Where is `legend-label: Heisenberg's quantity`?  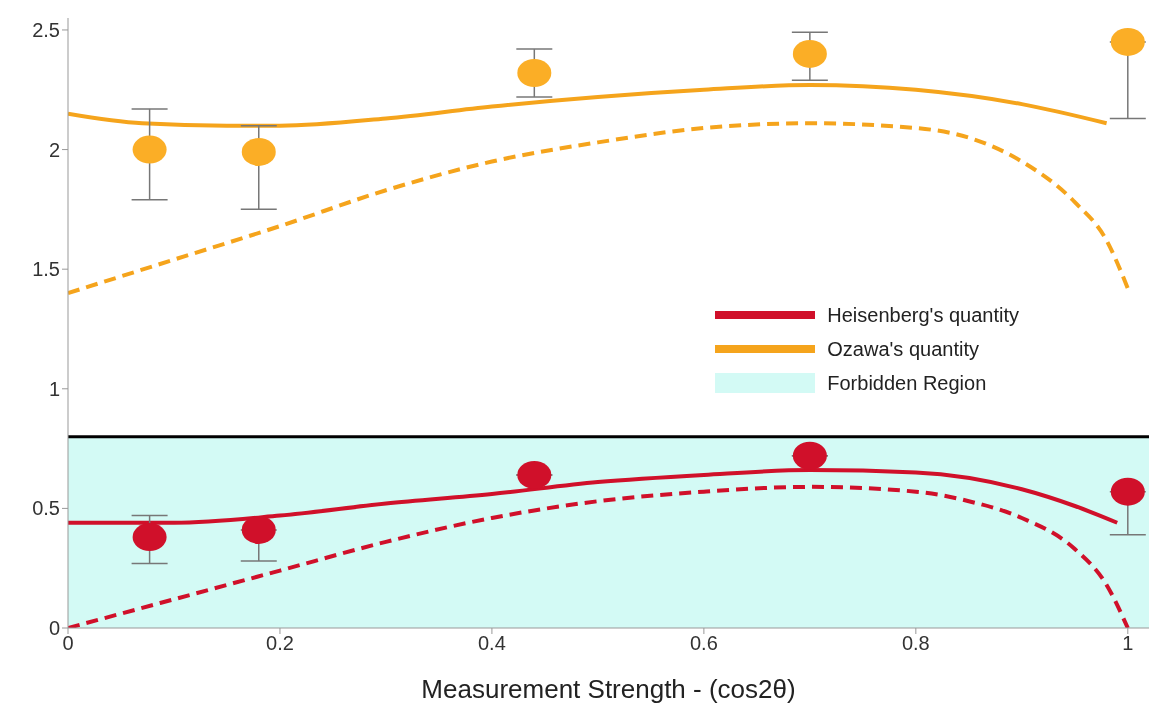
legend-label: Heisenberg's quantity is located at coordinates (923, 315).